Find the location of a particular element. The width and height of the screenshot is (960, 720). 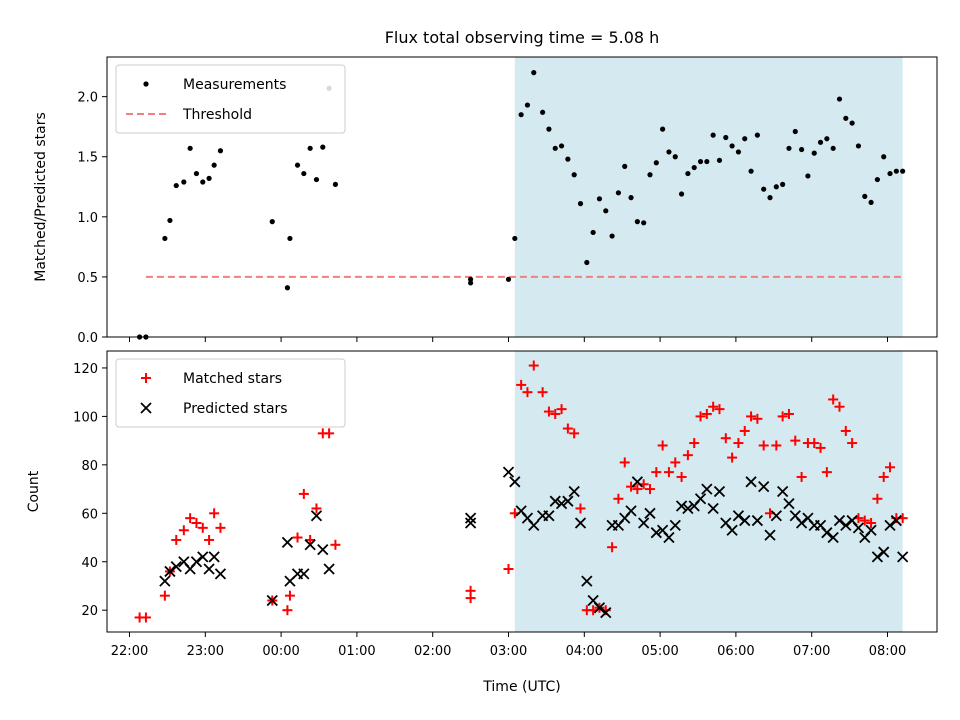

x-tick-label: 00:00 is located at coordinates (280, 651).